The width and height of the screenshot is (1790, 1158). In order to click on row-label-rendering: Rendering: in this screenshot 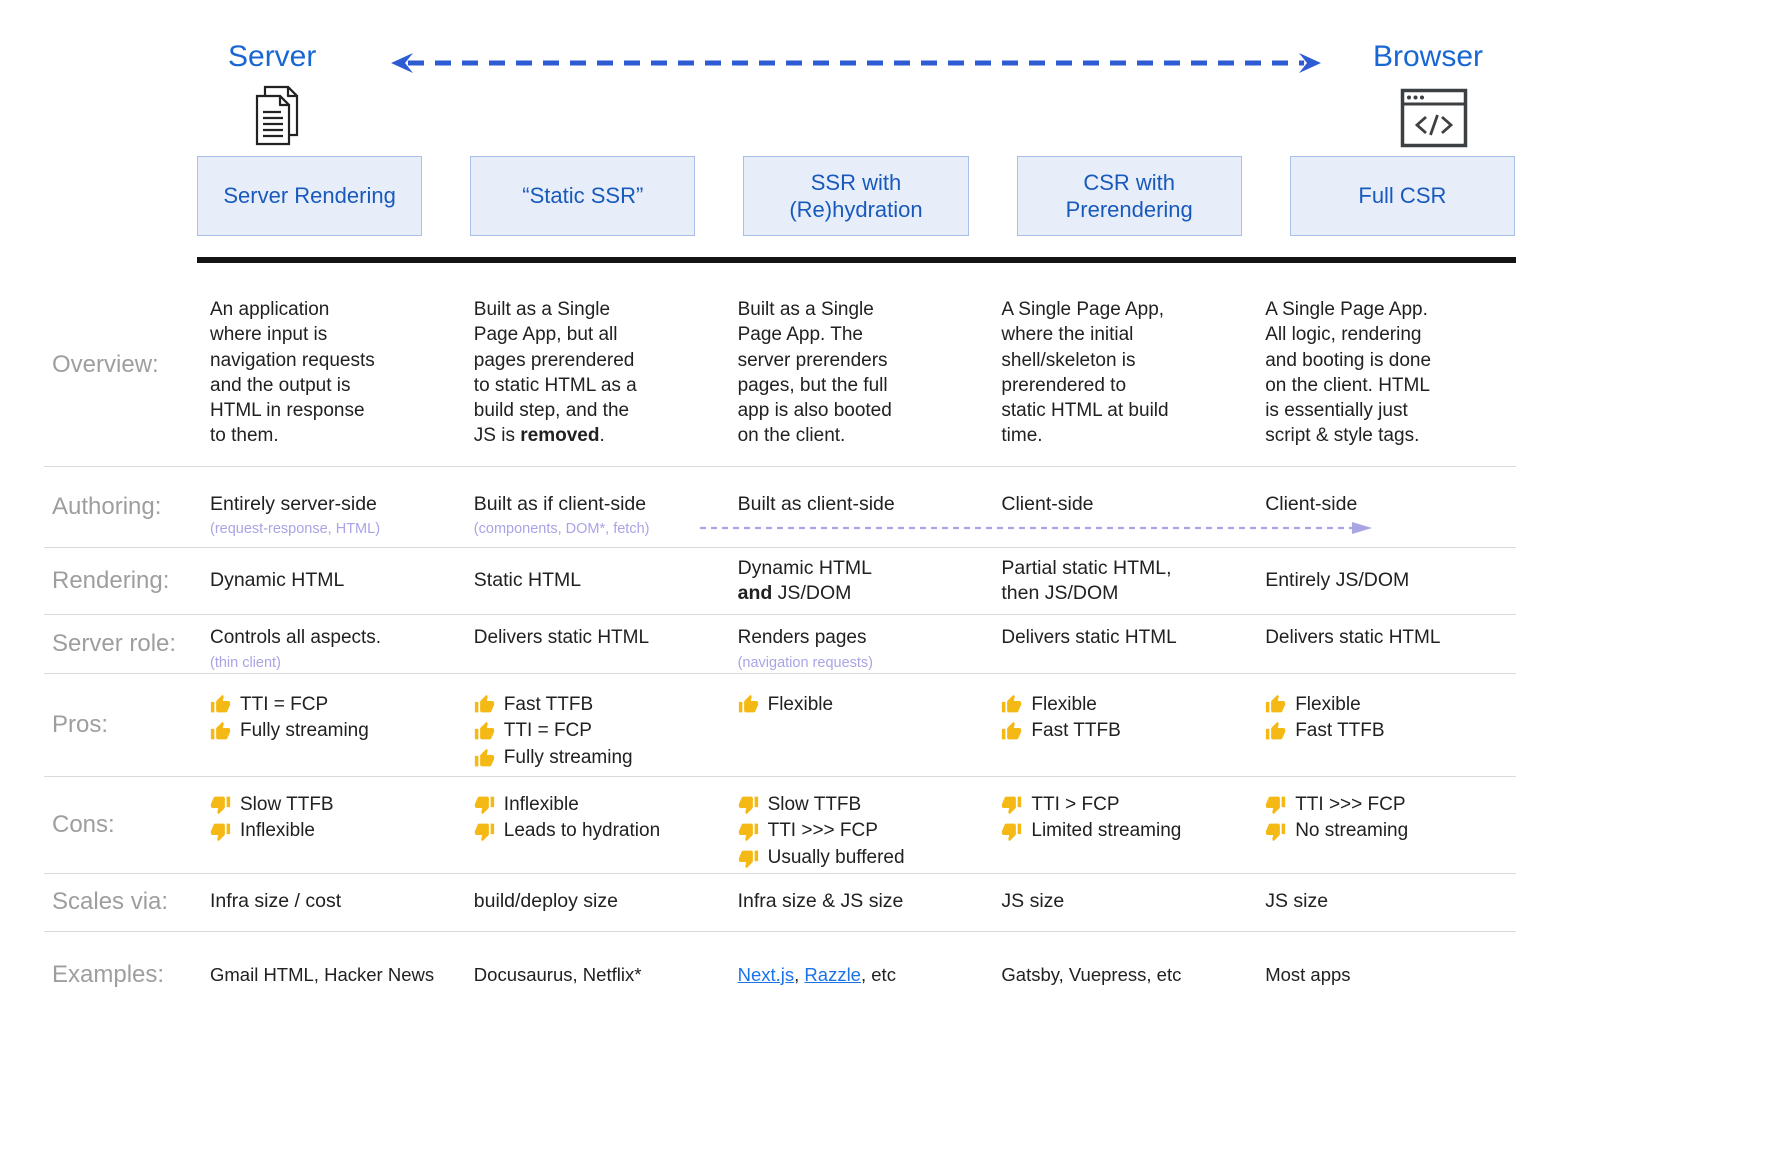, I will do `click(111, 580)`.